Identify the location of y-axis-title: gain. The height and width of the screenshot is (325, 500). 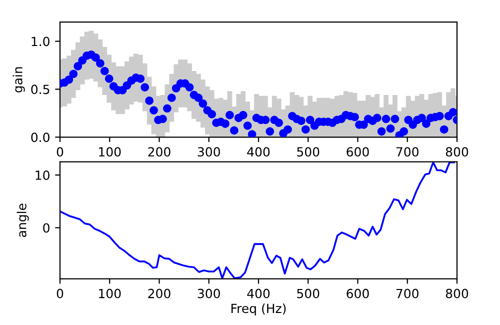
(18, 79).